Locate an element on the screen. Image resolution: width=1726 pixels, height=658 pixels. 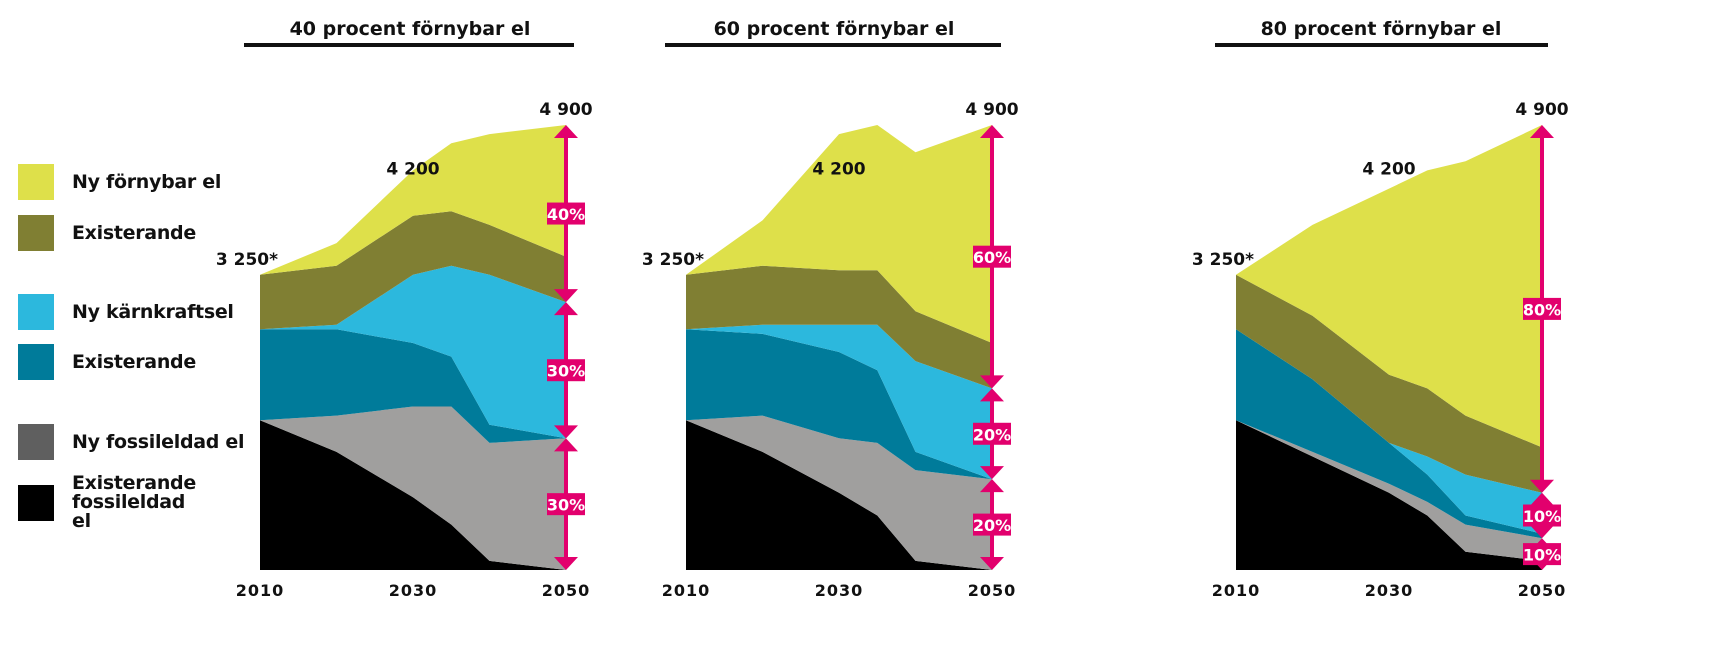
legend-item-new-fossil: Ny fossileldad el is located at coordinates (131, 442).